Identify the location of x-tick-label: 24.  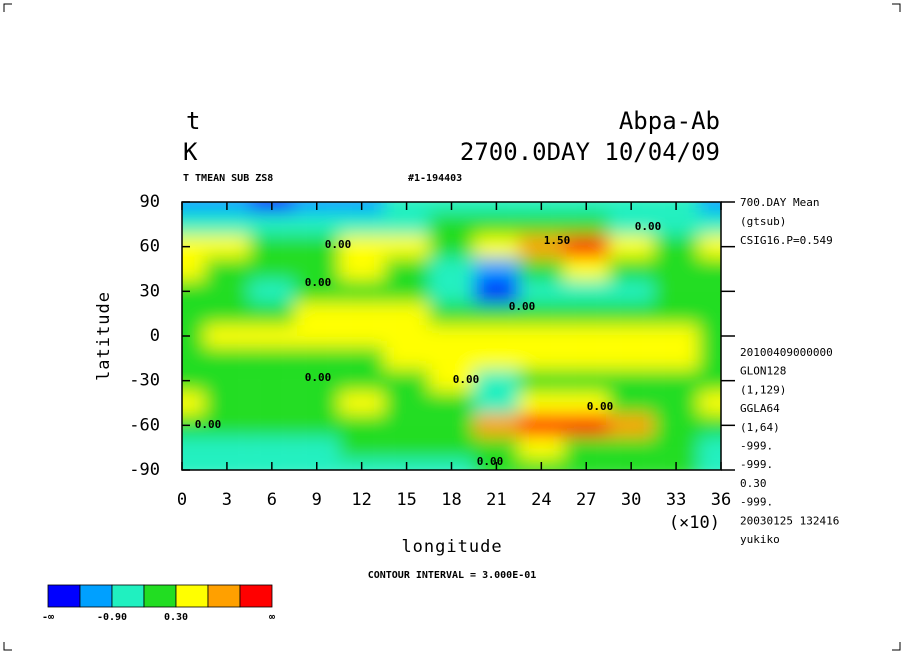
(541, 500).